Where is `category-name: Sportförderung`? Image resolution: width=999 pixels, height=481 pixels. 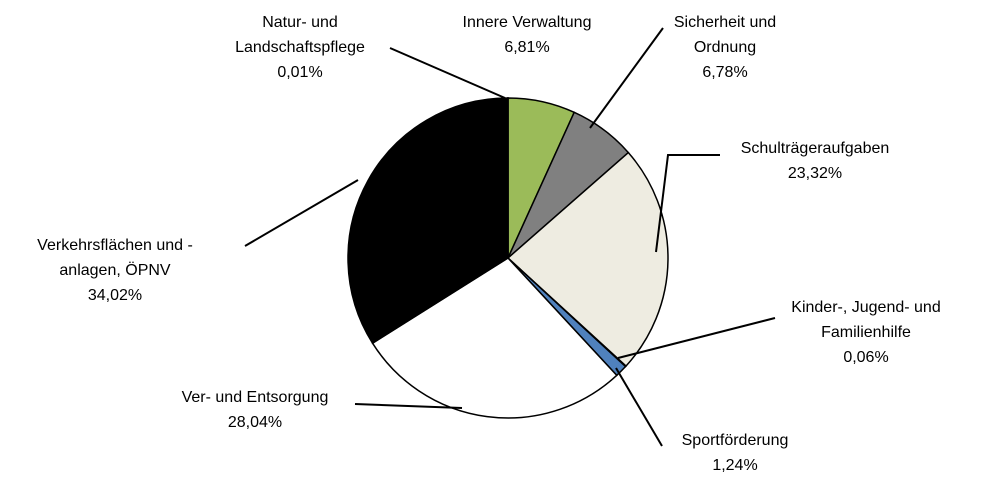 category-name: Sportförderung is located at coordinates (735, 440).